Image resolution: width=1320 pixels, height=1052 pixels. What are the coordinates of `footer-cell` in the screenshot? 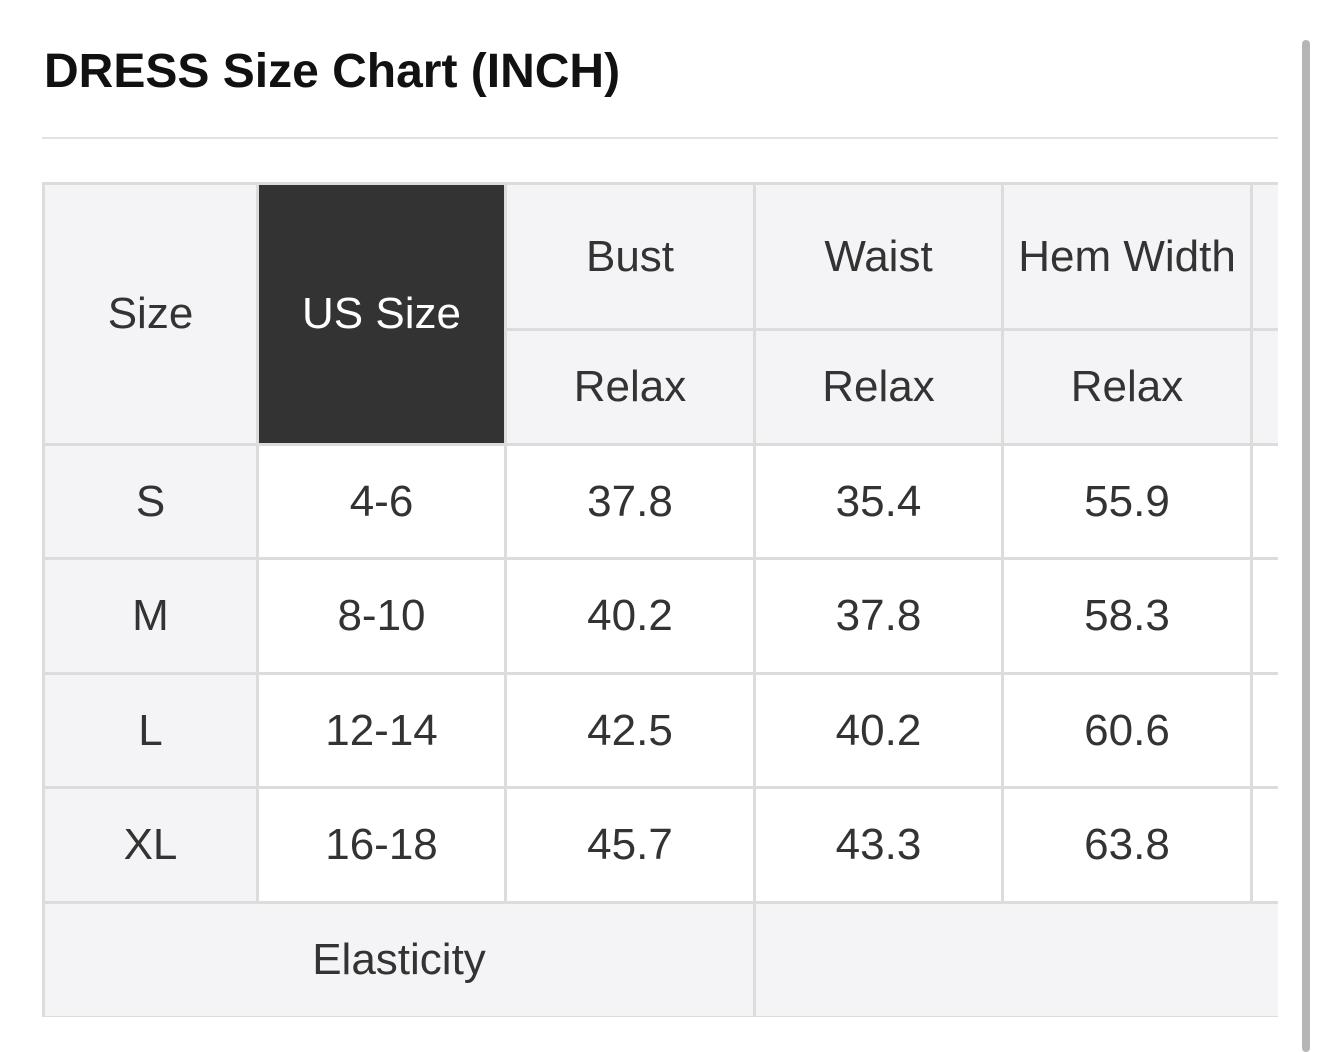 It's located at (1017, 960).